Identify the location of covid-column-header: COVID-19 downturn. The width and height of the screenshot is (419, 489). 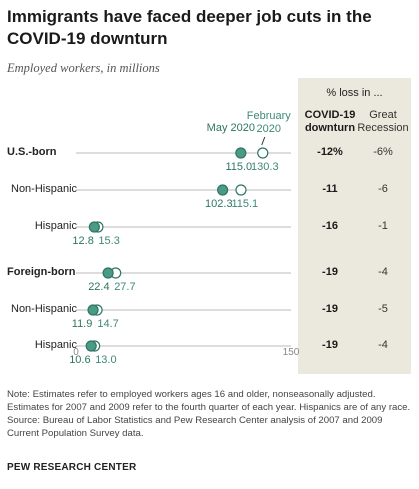
(330, 121).